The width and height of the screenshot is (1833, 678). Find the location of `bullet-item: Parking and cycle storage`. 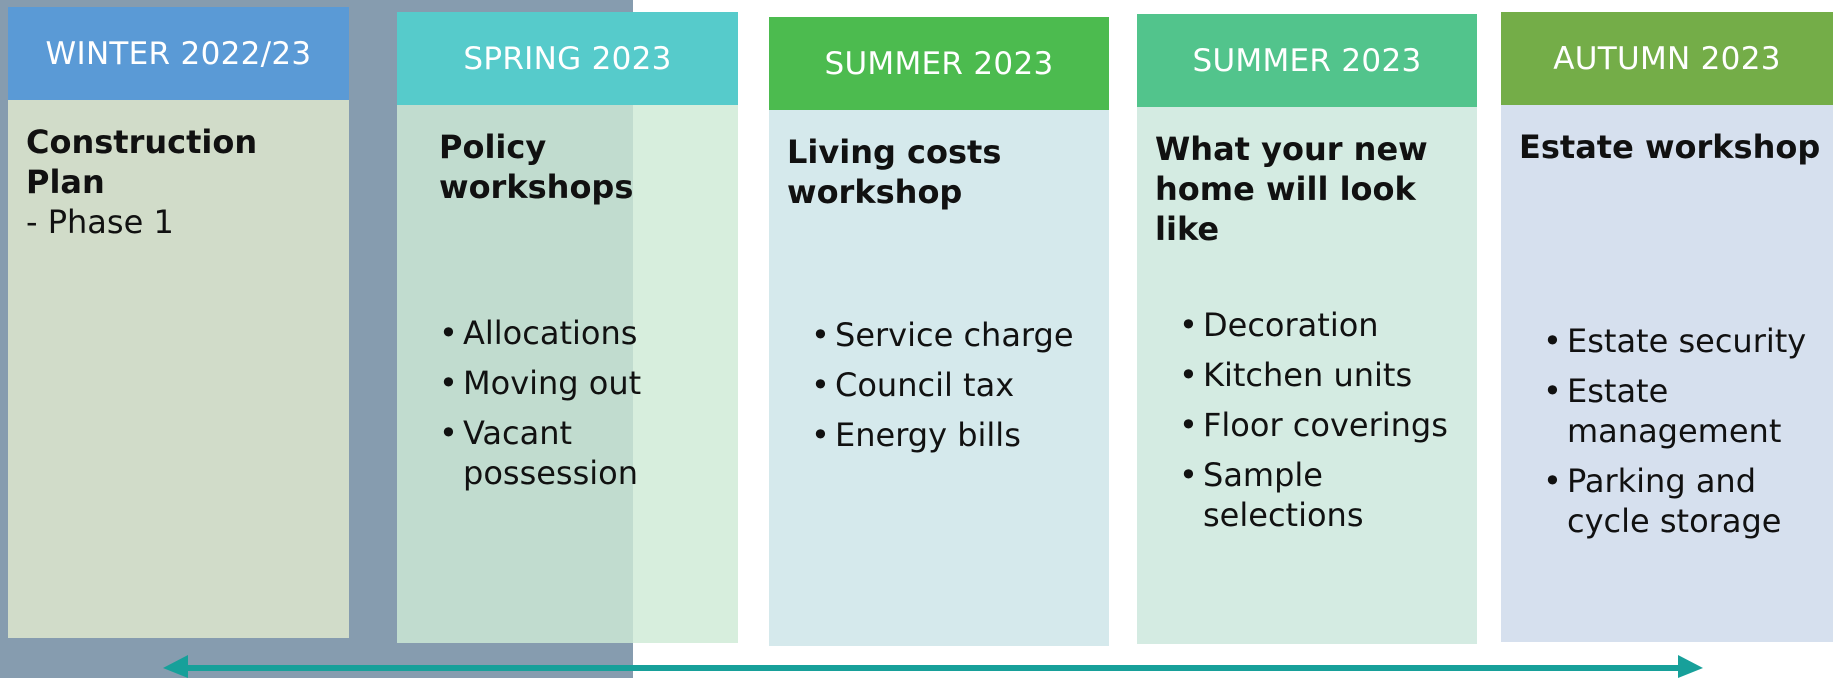

bullet-item: Parking and cycle storage is located at coordinates (1685, 501).